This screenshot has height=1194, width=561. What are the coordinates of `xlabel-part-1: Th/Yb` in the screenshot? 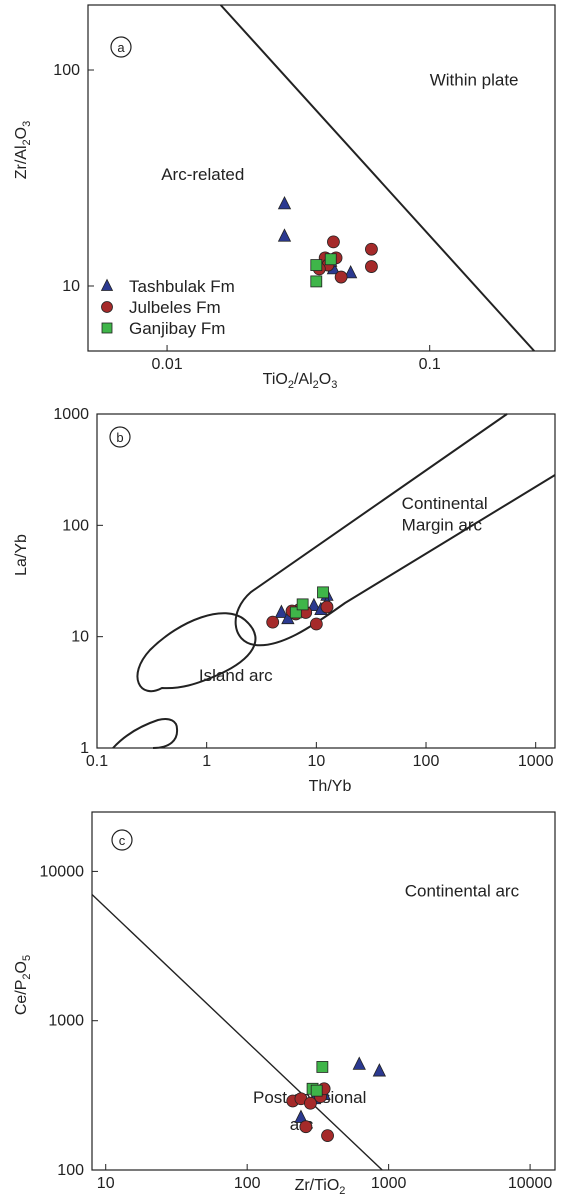 It's located at (330, 786).